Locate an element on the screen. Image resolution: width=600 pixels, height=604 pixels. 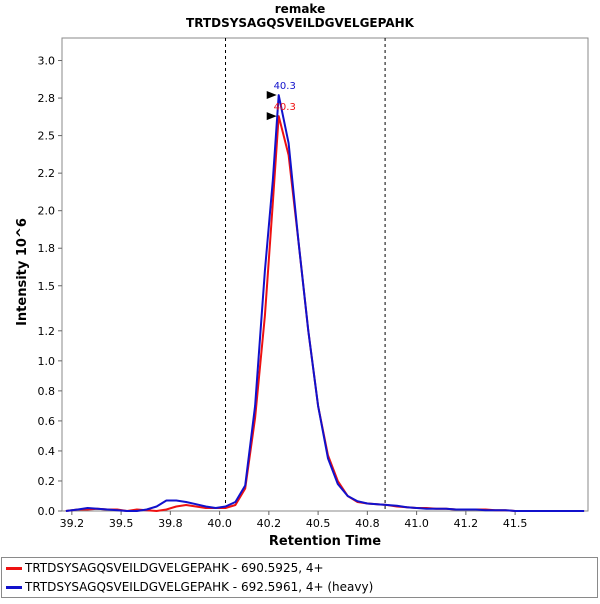
legend-swatch-heavy is located at coordinates (14, 587).